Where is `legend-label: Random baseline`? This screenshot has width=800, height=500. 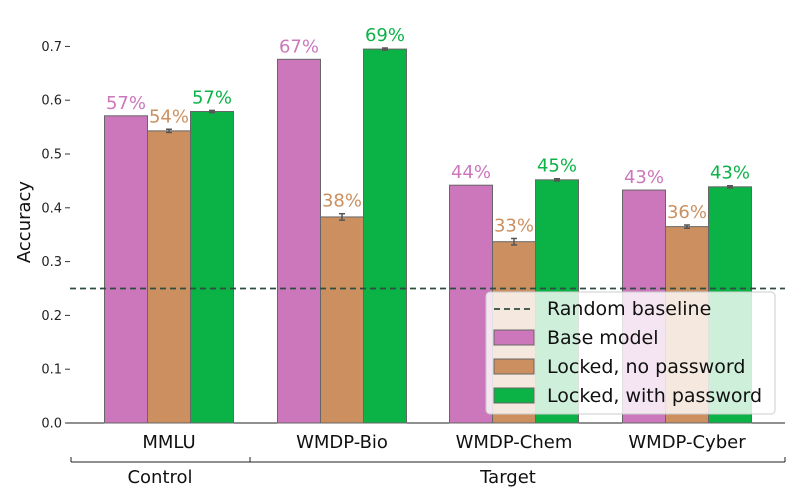 legend-label: Random baseline is located at coordinates (629, 309).